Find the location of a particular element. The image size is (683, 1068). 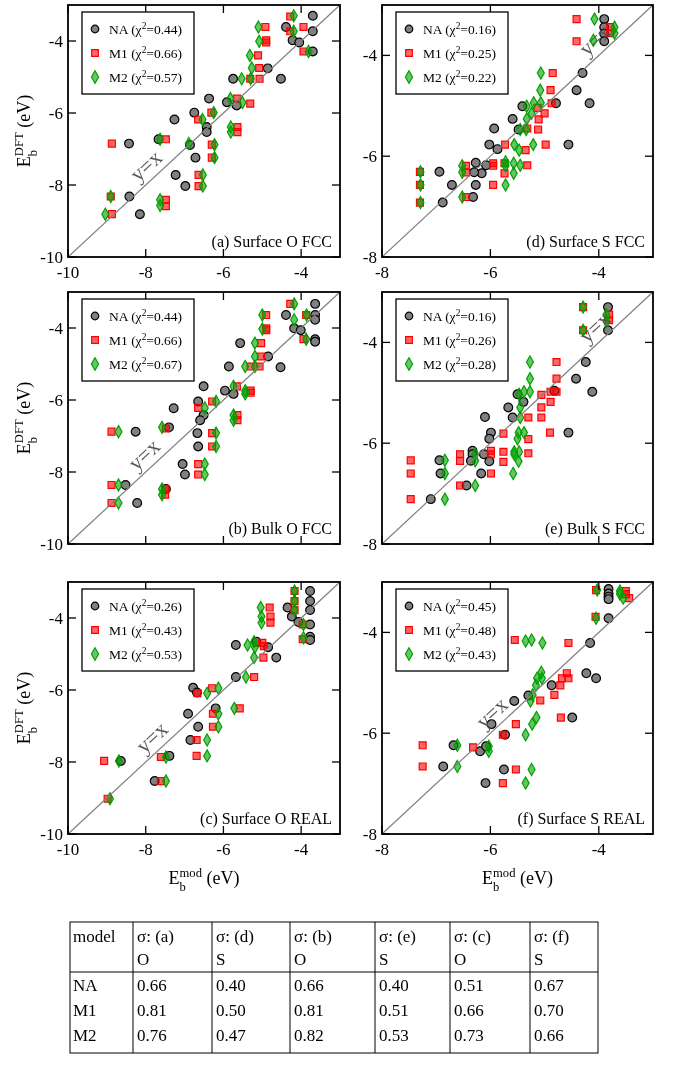

category-label: σ: (d) S is located at coordinates (235, 948).